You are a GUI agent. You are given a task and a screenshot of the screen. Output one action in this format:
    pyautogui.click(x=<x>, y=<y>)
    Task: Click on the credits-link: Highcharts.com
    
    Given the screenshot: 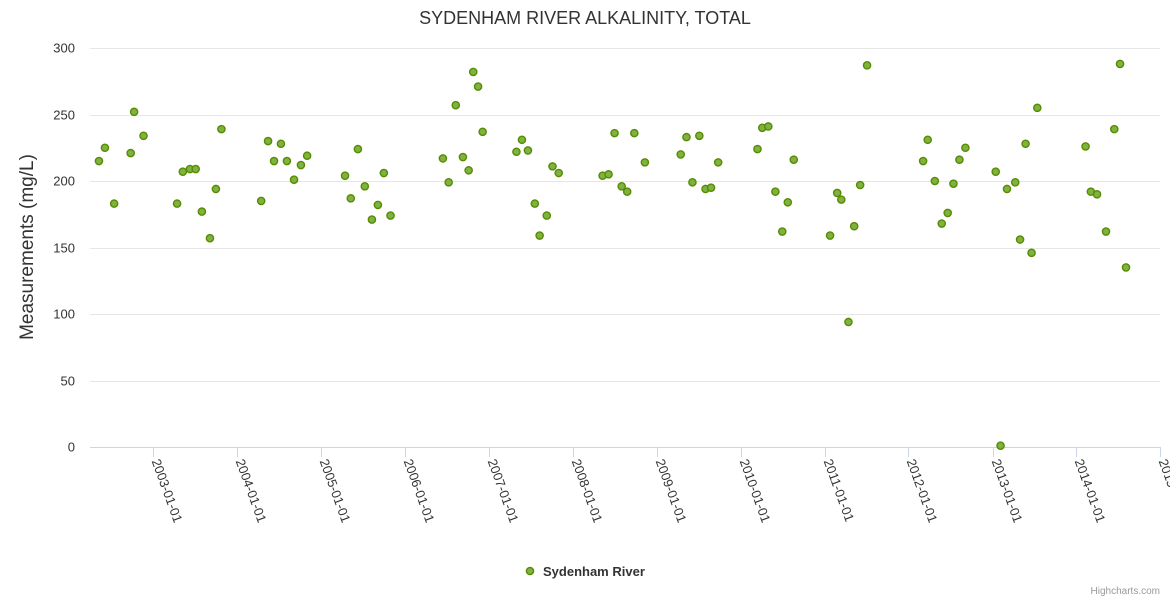 What is the action you would take?
    pyautogui.click(x=1125, y=591)
    